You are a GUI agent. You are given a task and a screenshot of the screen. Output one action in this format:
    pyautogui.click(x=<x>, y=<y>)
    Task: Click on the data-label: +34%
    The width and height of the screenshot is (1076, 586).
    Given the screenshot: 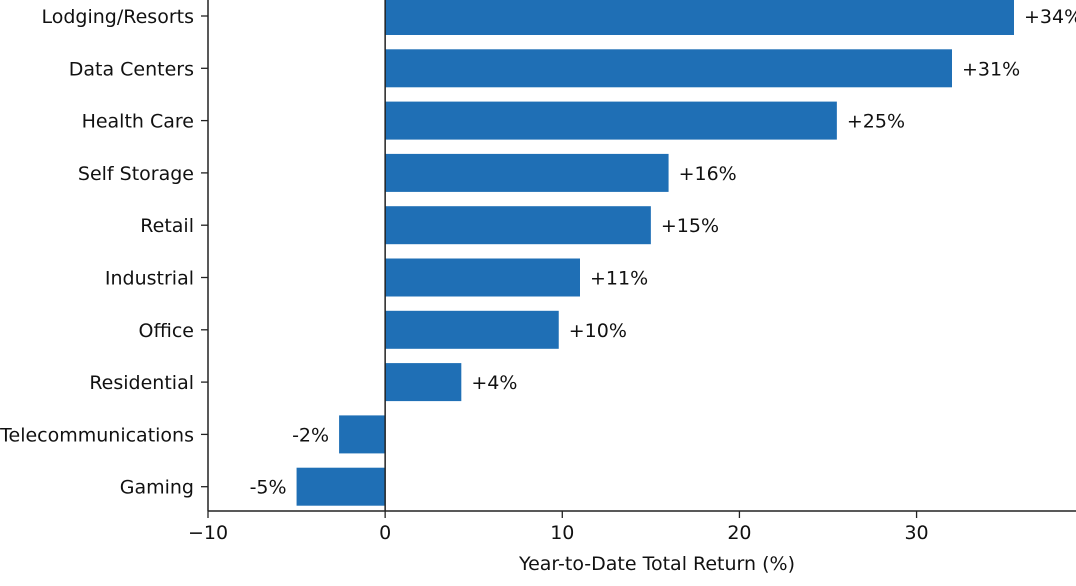 What is the action you would take?
    pyautogui.click(x=1050, y=17)
    